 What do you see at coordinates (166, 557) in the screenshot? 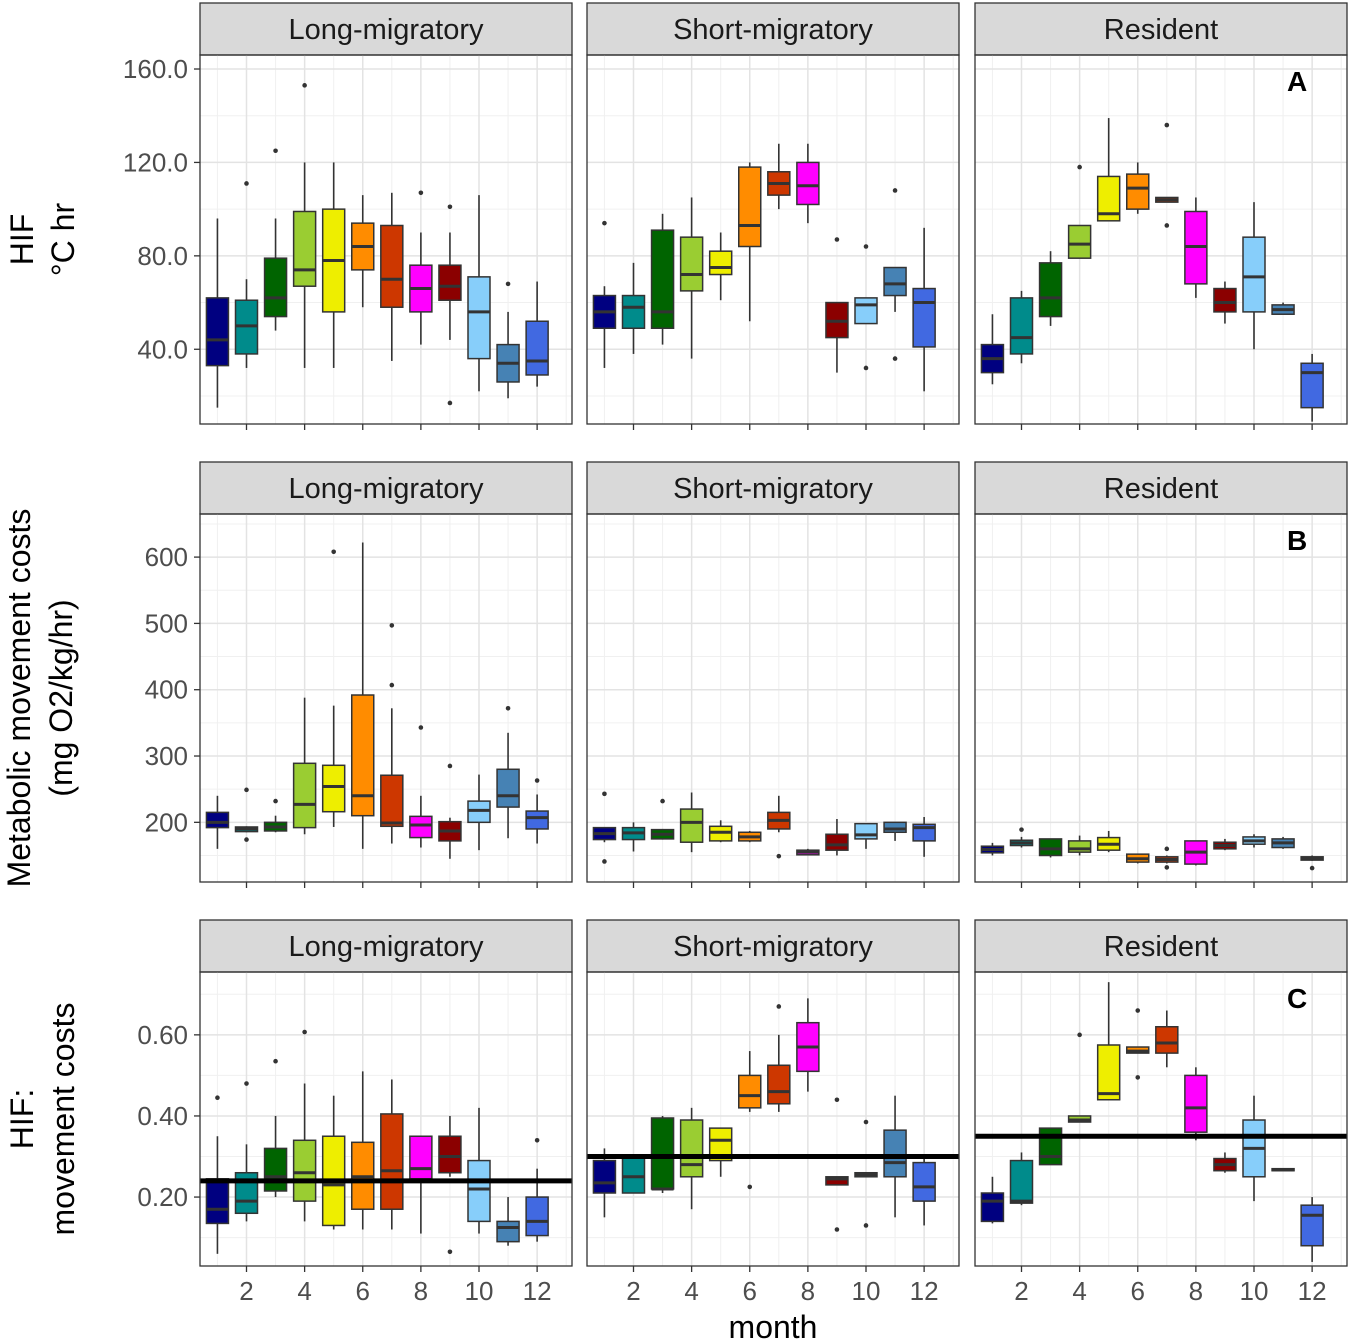
I see `y-tick-label: 600` at bounding box center [166, 557].